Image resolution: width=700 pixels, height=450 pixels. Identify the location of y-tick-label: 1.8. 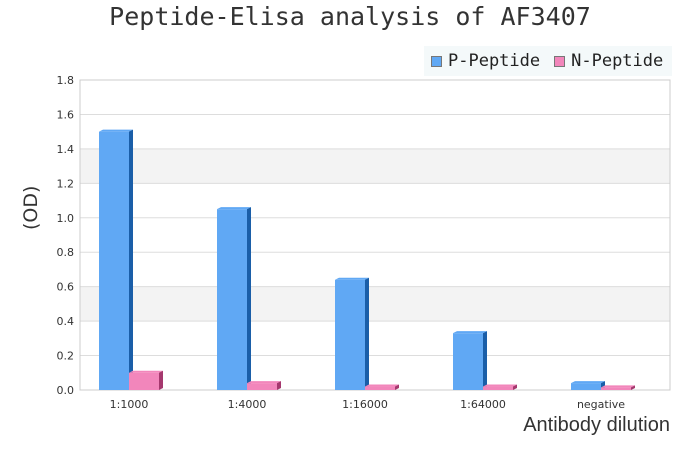
(66, 80).